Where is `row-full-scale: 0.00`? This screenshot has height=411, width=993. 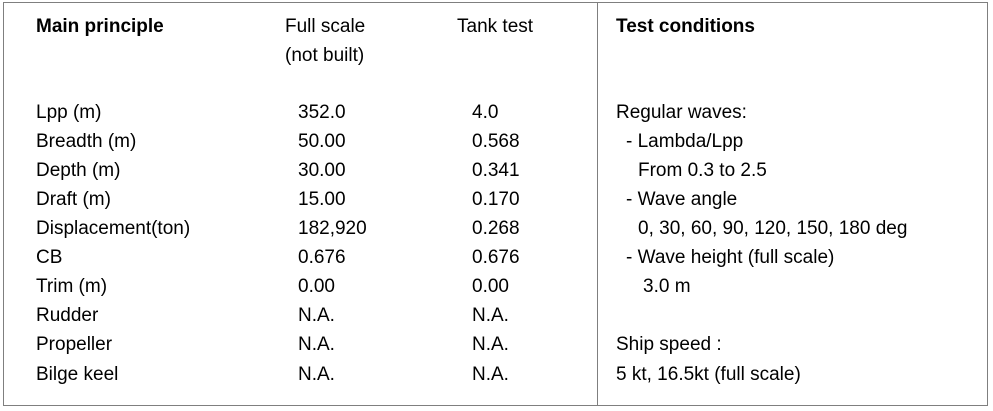 row-full-scale: 0.00 is located at coordinates (316, 286).